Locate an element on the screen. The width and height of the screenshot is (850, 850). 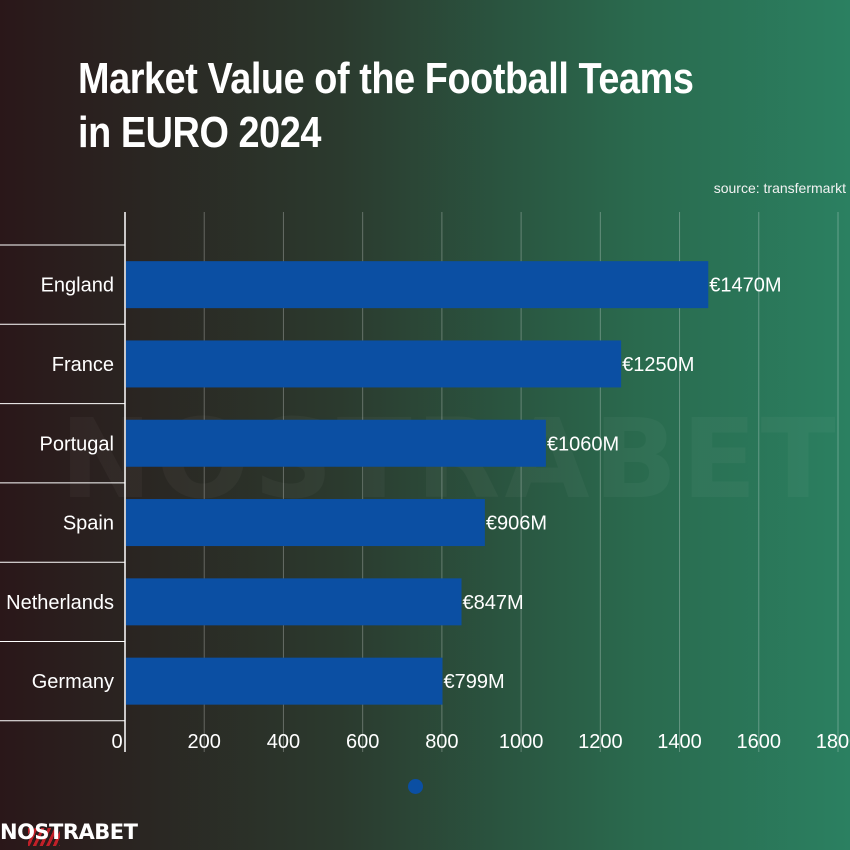
data-label: €1470M is located at coordinates (745, 286).